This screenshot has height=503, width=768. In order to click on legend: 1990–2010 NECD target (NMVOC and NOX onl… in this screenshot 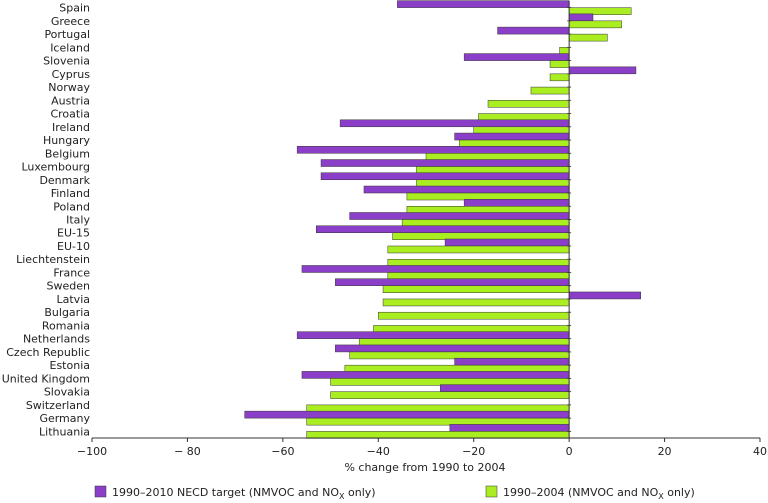, I will do `click(394, 493)`.